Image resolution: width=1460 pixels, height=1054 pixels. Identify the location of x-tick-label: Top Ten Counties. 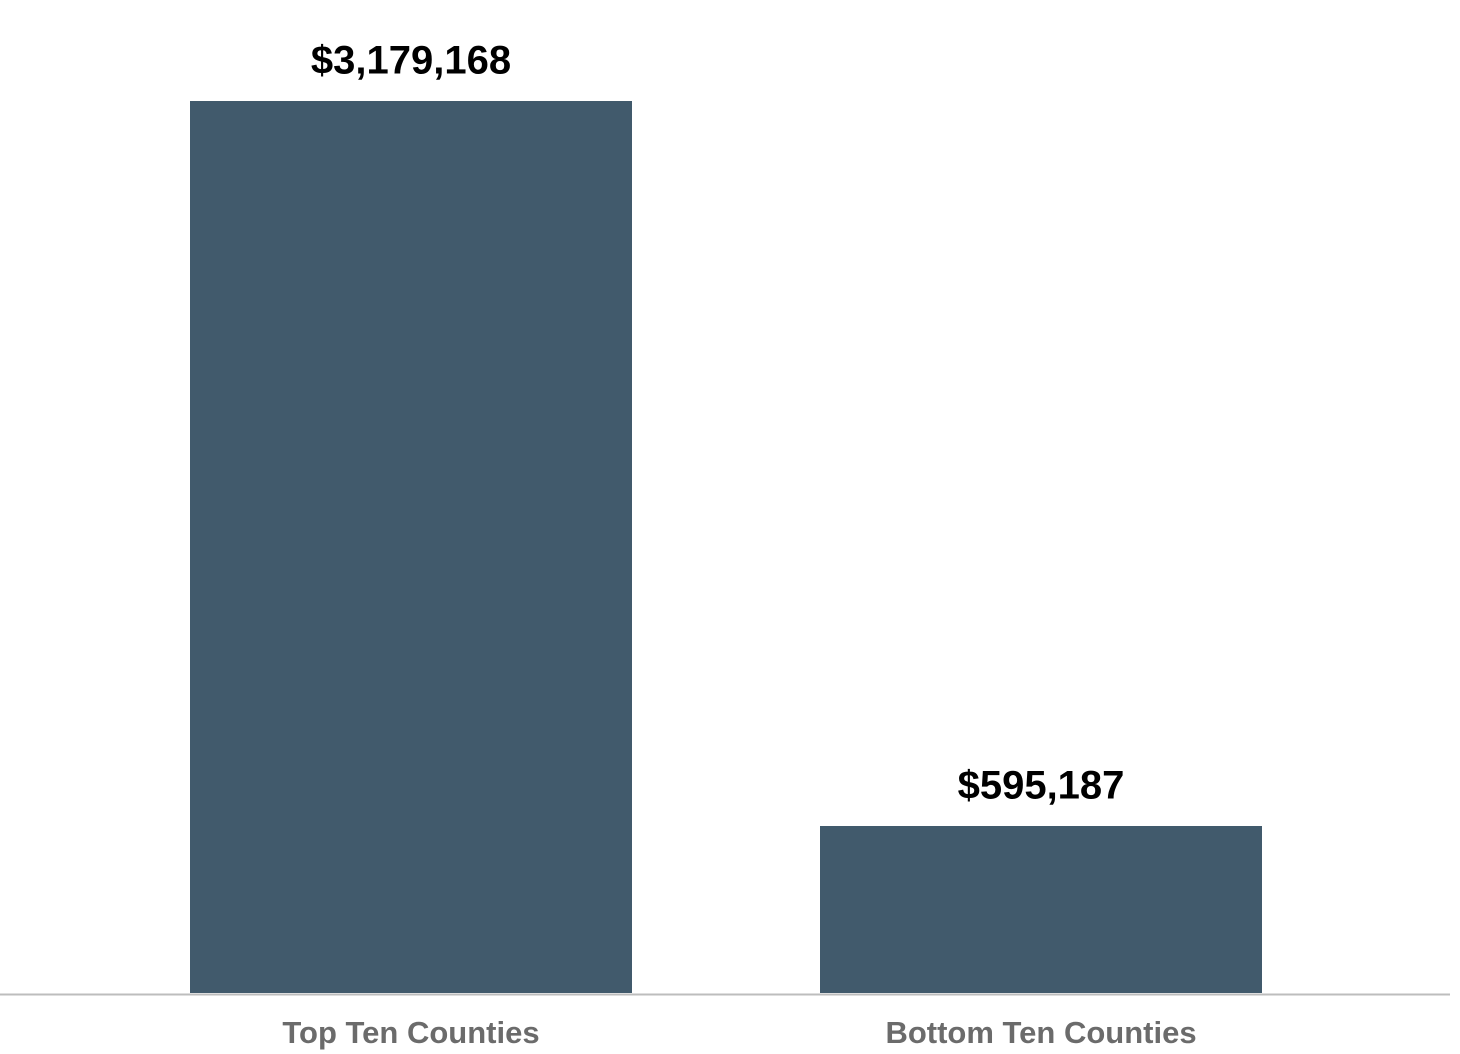
(410, 1032).